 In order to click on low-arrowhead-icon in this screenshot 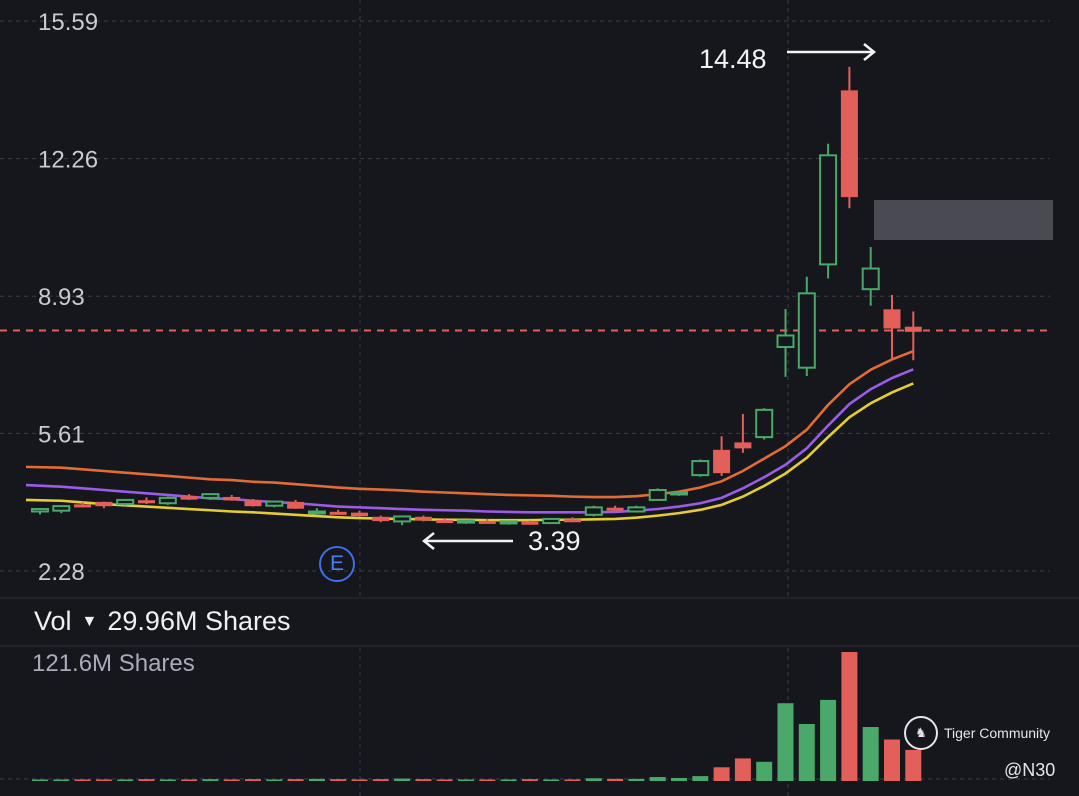, I will do `click(428, 541)`.